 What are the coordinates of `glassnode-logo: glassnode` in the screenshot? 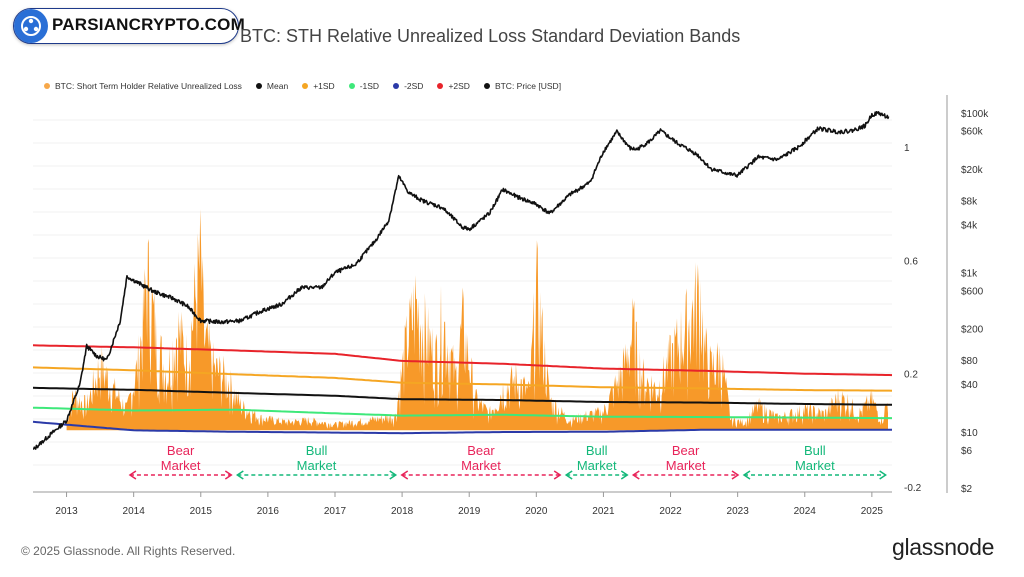 It's located at (943, 547).